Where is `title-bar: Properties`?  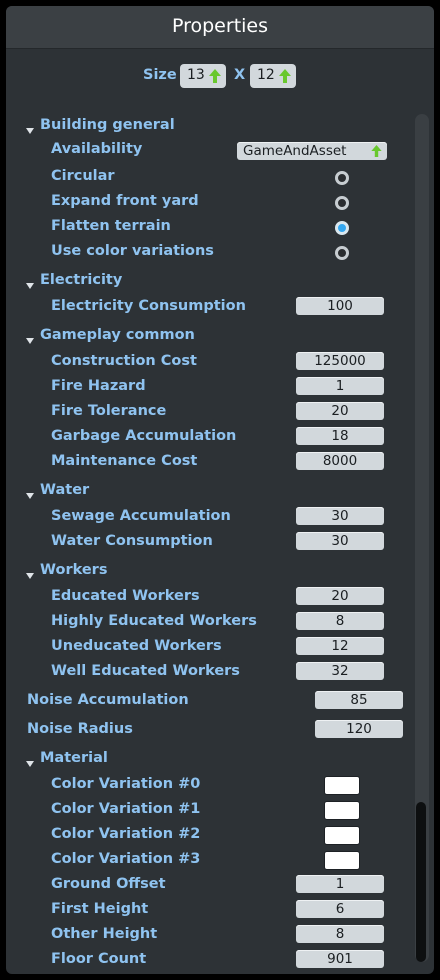
title-bar: Properties is located at coordinates (220, 27).